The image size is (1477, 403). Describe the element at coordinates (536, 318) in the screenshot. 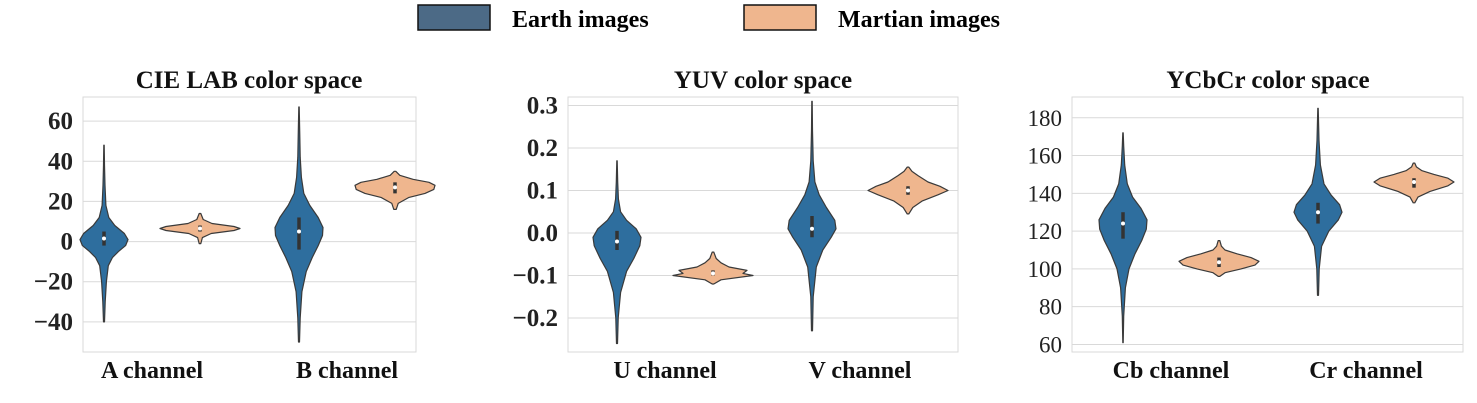

I see `y-tick-label: −0.2` at that location.